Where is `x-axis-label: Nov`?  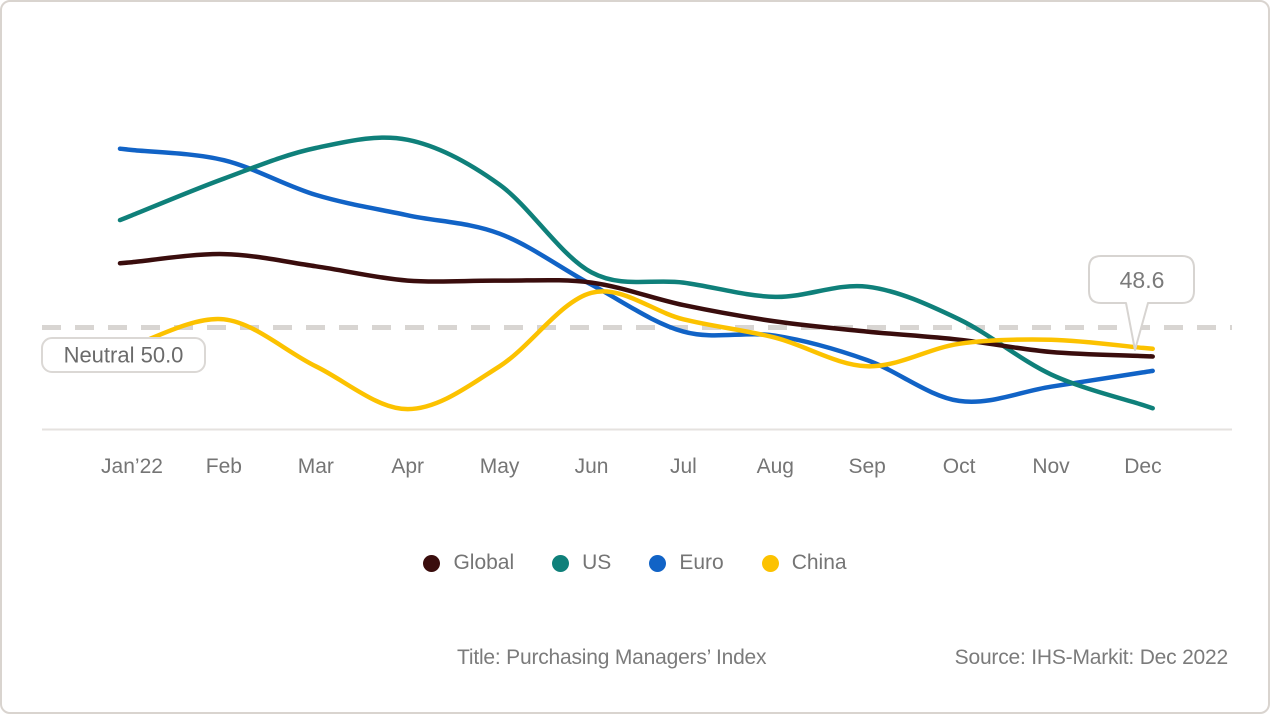 x-axis-label: Nov is located at coordinates (1051, 466).